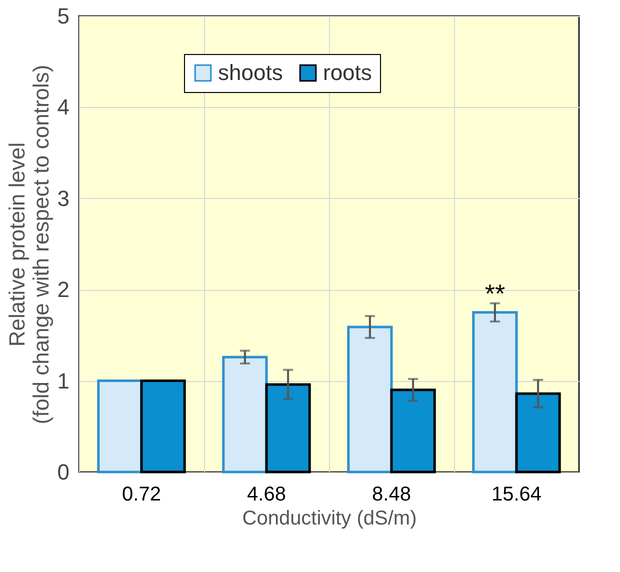 This screenshot has height=572, width=620. What do you see at coordinates (141, 495) in the screenshot?
I see `x-tick-label: 0.72` at bounding box center [141, 495].